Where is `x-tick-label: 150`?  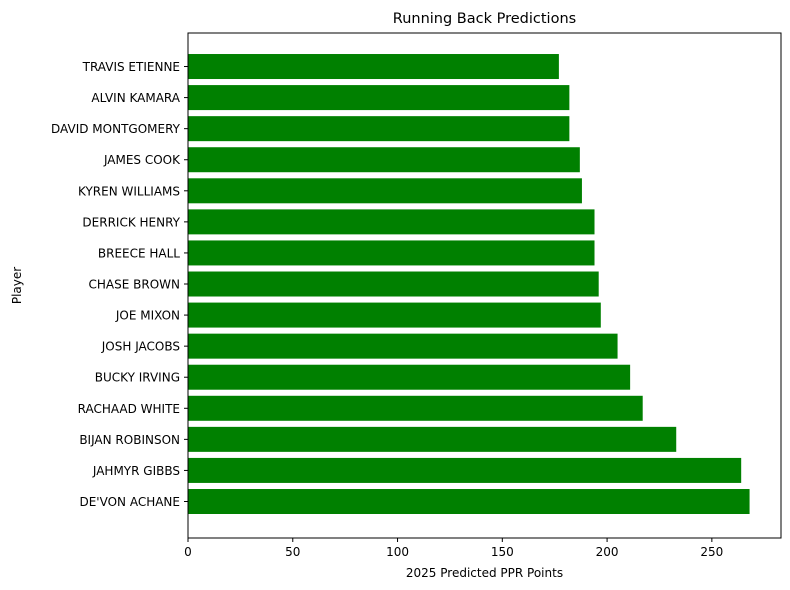 x-tick-label: 150 is located at coordinates (502, 552).